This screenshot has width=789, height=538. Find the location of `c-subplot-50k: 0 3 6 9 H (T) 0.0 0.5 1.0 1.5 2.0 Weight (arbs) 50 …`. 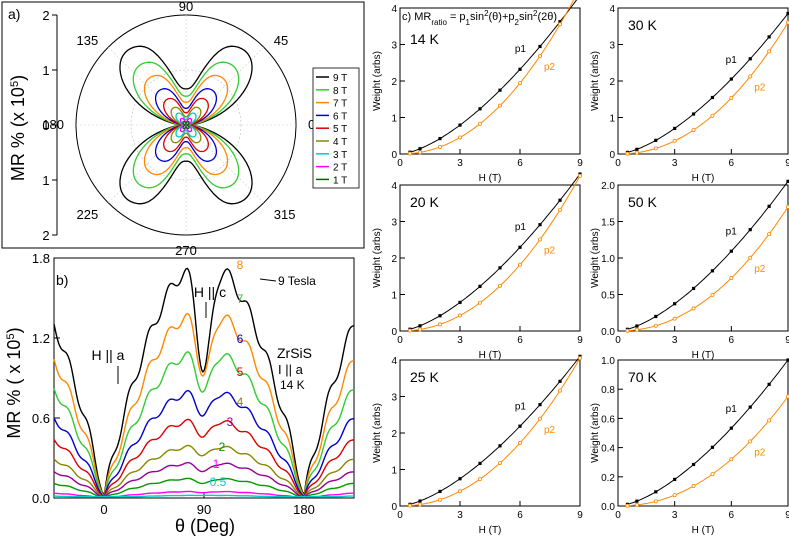

c-subplot-50k: 0 3 6 9 H (T) 0.0 0.5 1.0 1.5 2.0 Weight (arbs) 50 … is located at coordinates (689, 270).